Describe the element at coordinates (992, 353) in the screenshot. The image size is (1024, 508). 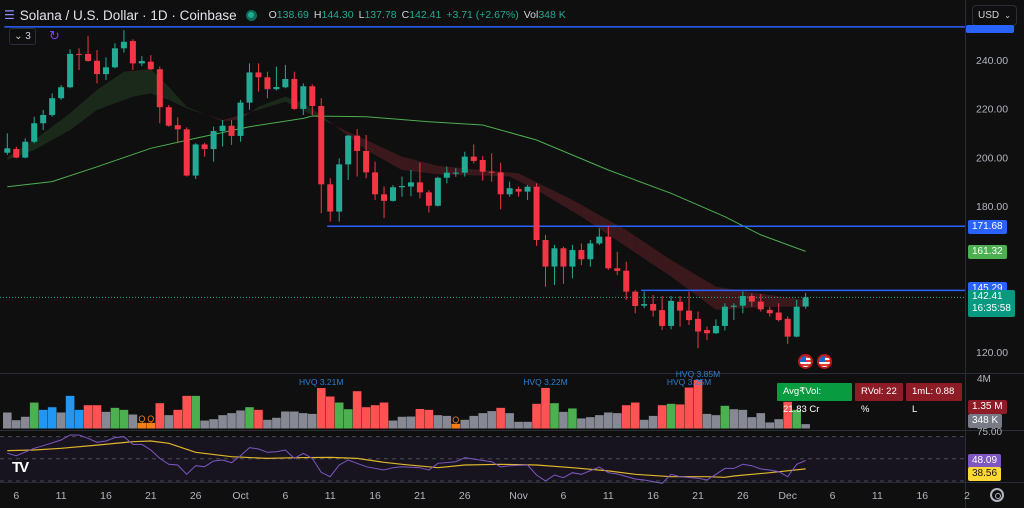
I see `price-axis-tick: 120.00` at that location.